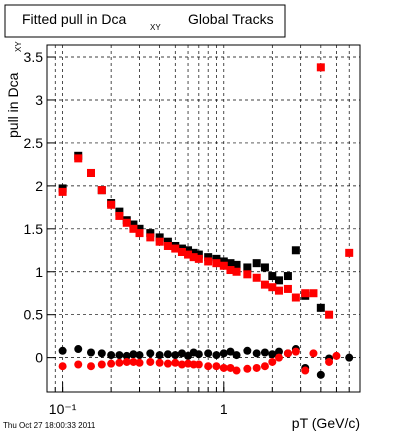 The height and width of the screenshot is (433, 400). What do you see at coordinates (34, 57) in the screenshot?
I see `y-tick-label: 3.5` at bounding box center [34, 57].